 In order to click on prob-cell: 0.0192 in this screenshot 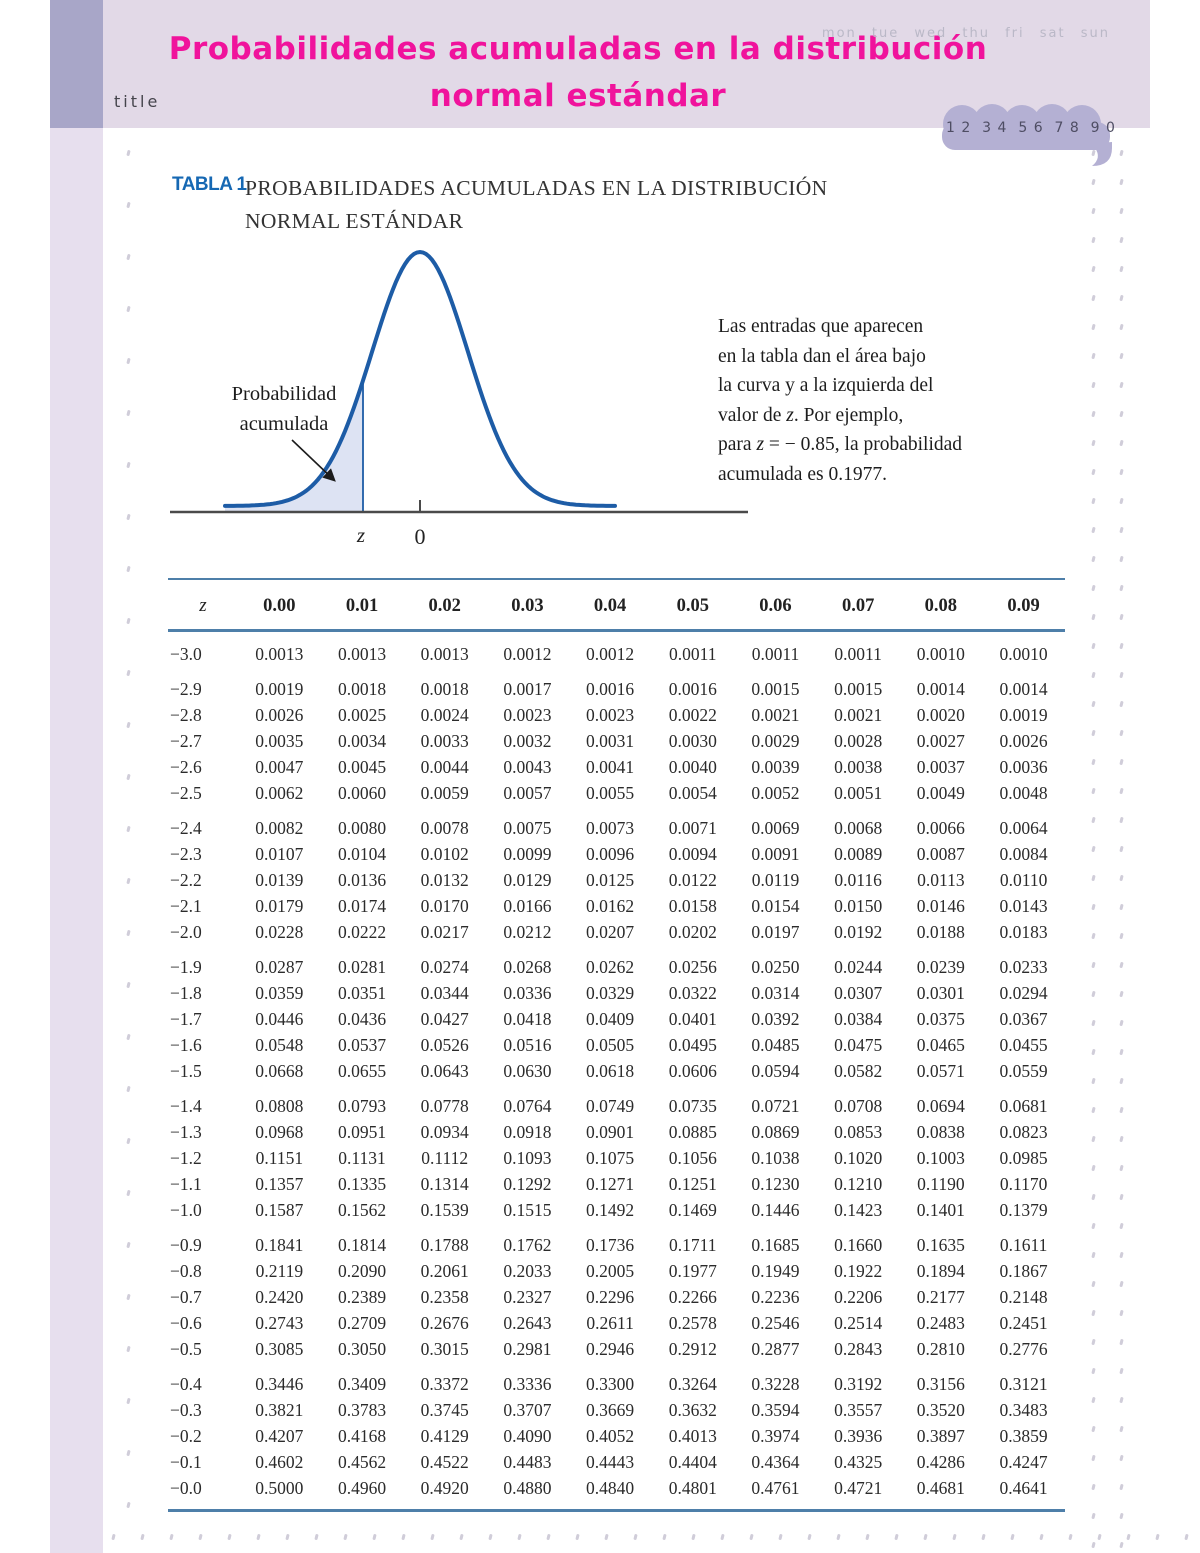, I will do `click(858, 931)`.